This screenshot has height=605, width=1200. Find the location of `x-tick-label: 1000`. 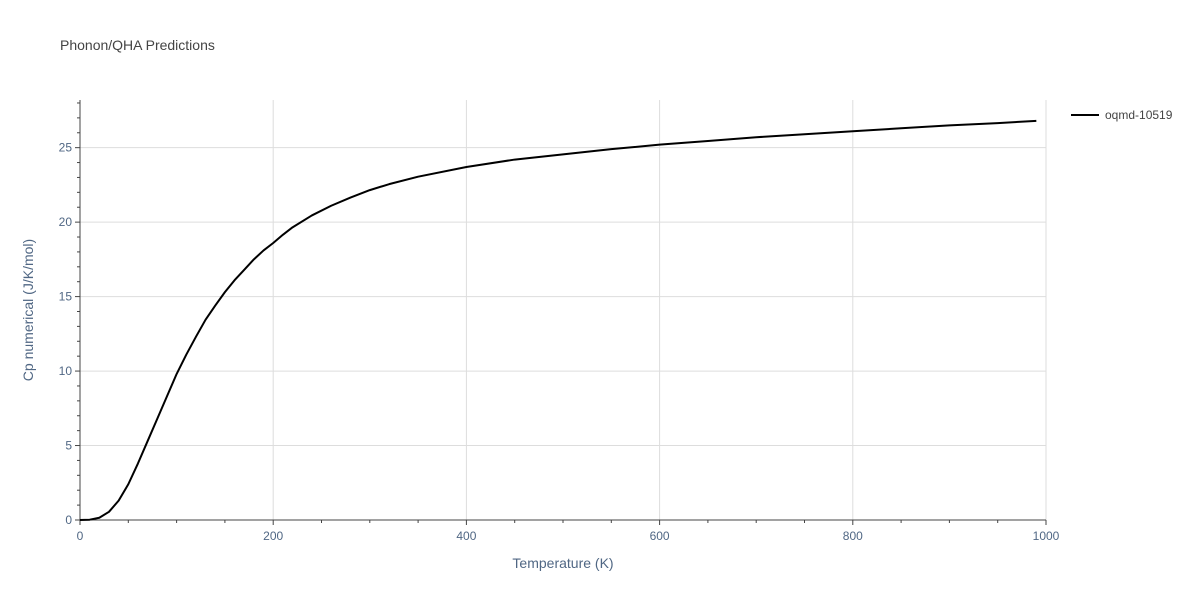

x-tick-label: 1000 is located at coordinates (1046, 536).